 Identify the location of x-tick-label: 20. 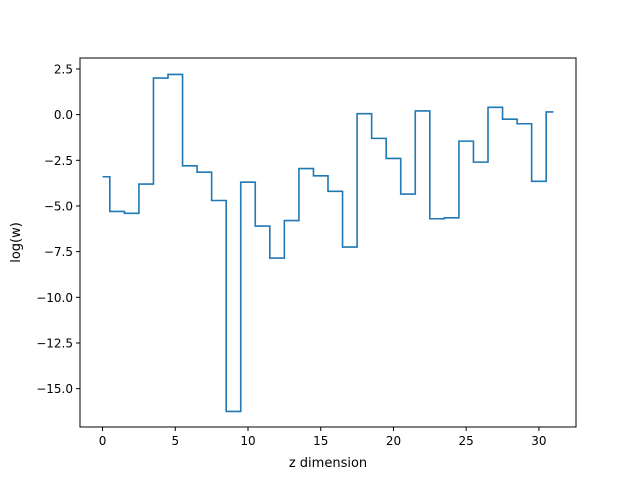
(393, 441).